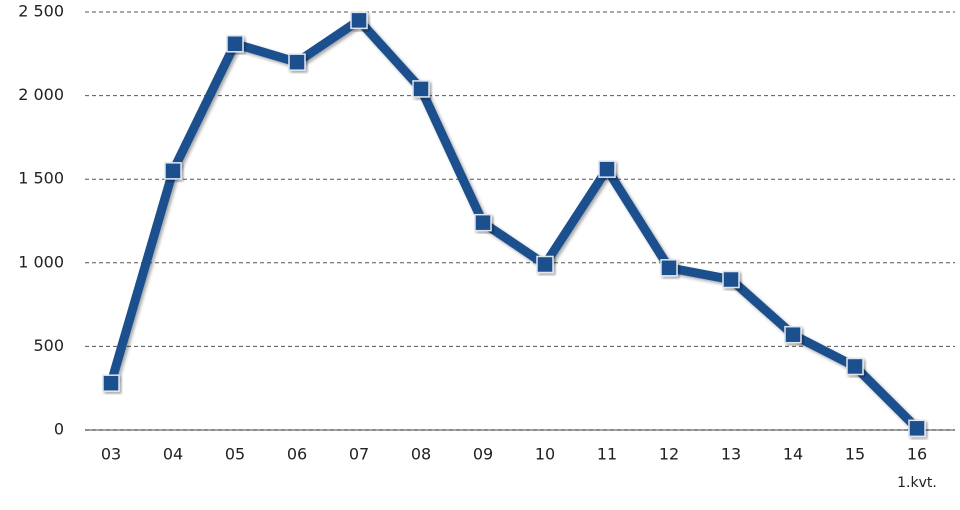 Image resolution: width=960 pixels, height=510 pixels. What do you see at coordinates (731, 454) in the screenshot?
I see `x-tick-label: 13` at bounding box center [731, 454].